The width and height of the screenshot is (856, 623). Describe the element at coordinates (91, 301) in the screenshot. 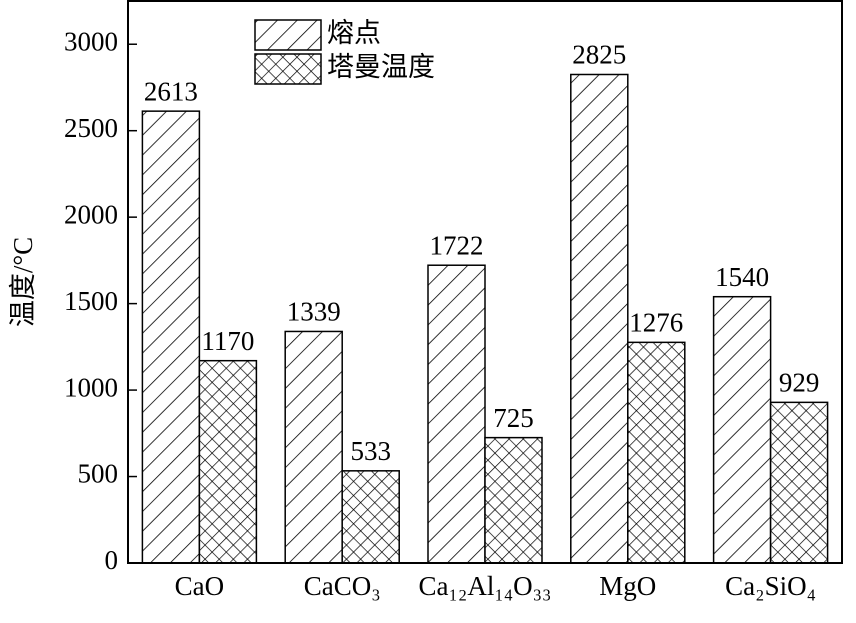

I see `y-tick-label: 1500` at that location.